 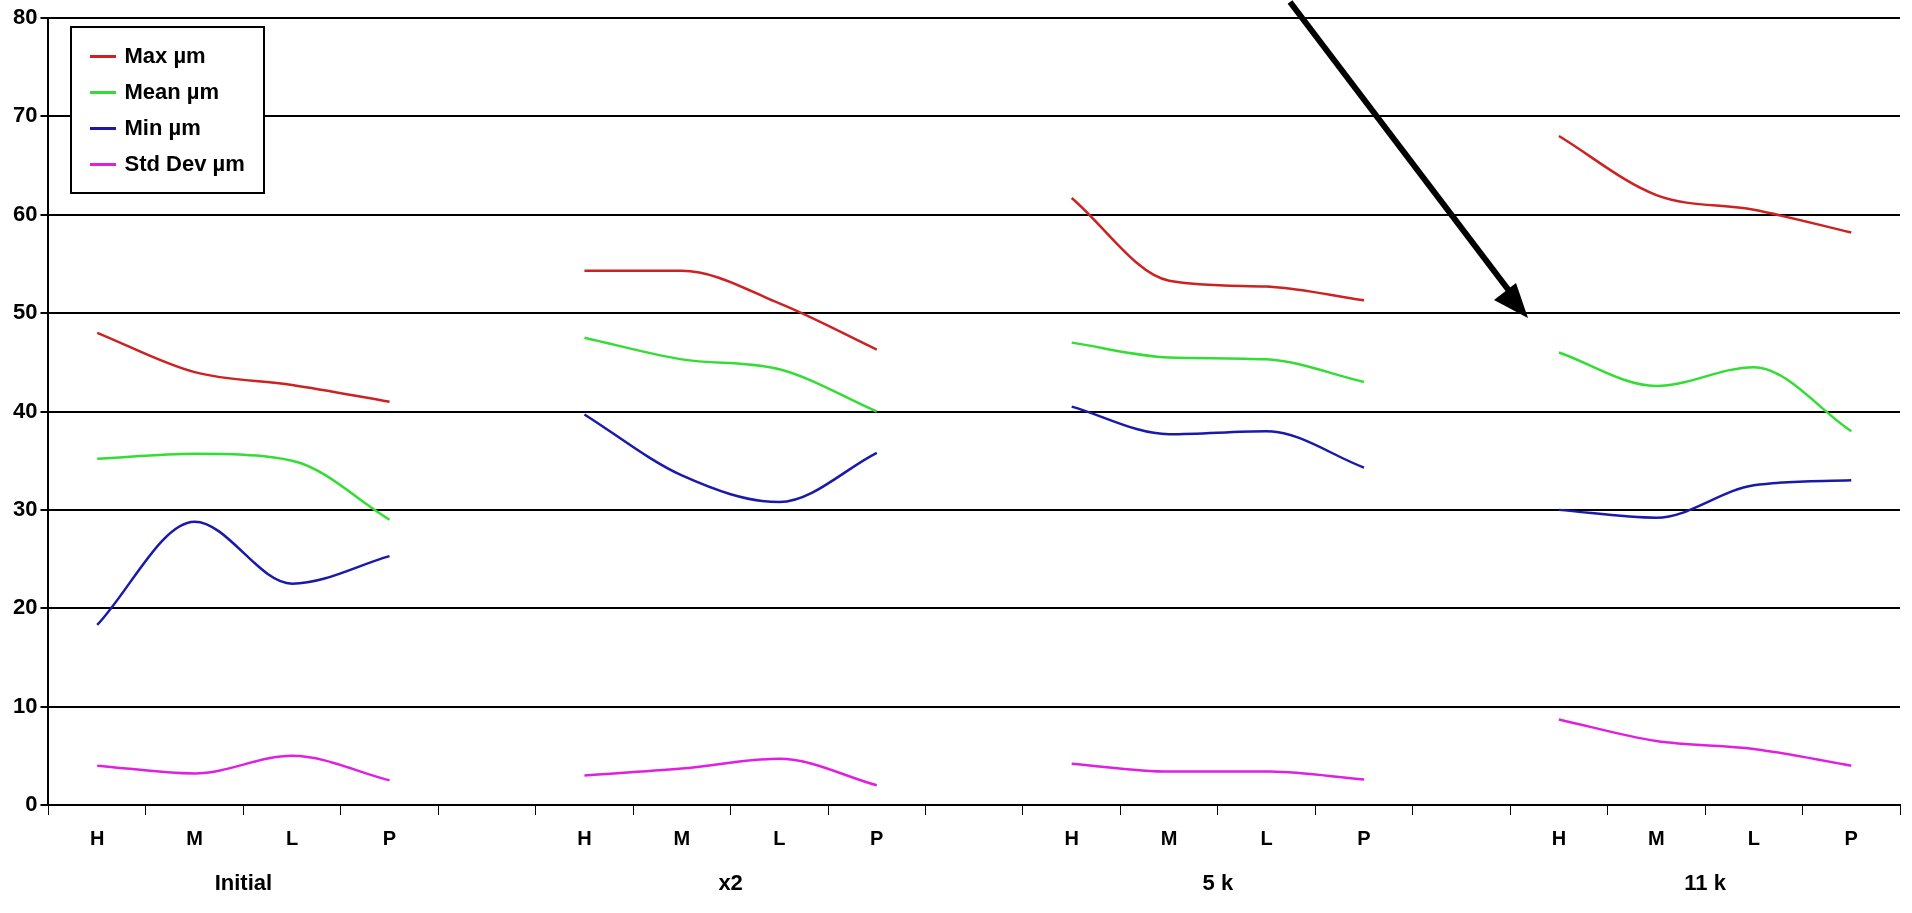 What do you see at coordinates (1218, 883) in the screenshot?
I see `text: 5 k` at bounding box center [1218, 883].